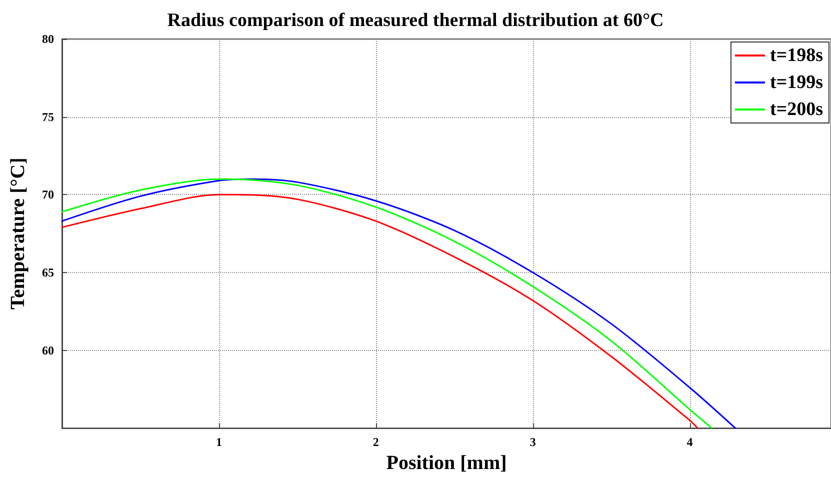  What do you see at coordinates (797, 55) in the screenshot?
I see `legend-label: t=198s` at bounding box center [797, 55].